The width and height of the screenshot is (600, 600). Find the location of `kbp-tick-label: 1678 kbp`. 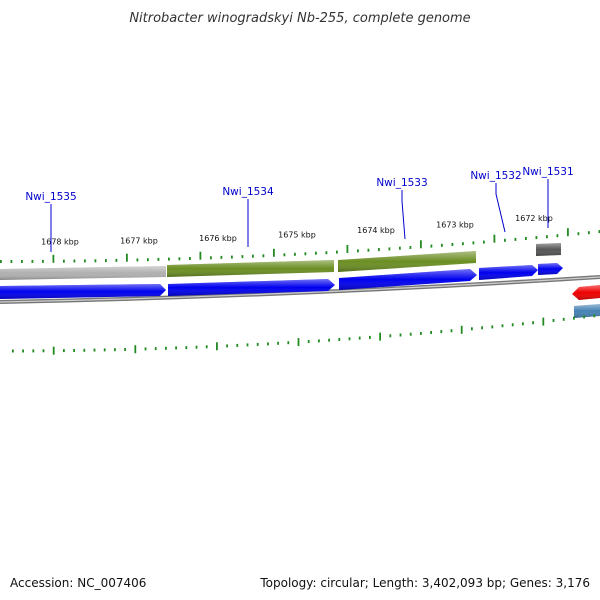

kbp-tick-label: 1678 kbp is located at coordinates (60, 242).